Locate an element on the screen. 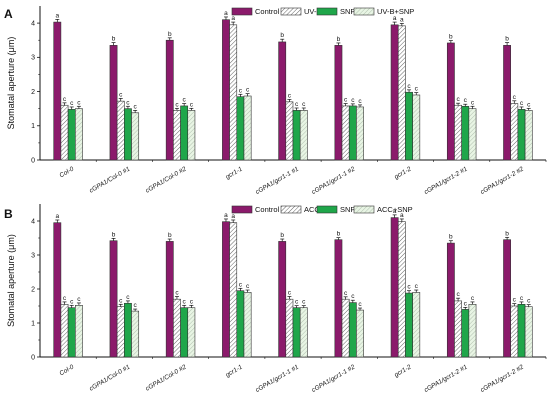 This screenshot has height=402, width=550. y-tick-label: 4 is located at coordinates (33, 221).